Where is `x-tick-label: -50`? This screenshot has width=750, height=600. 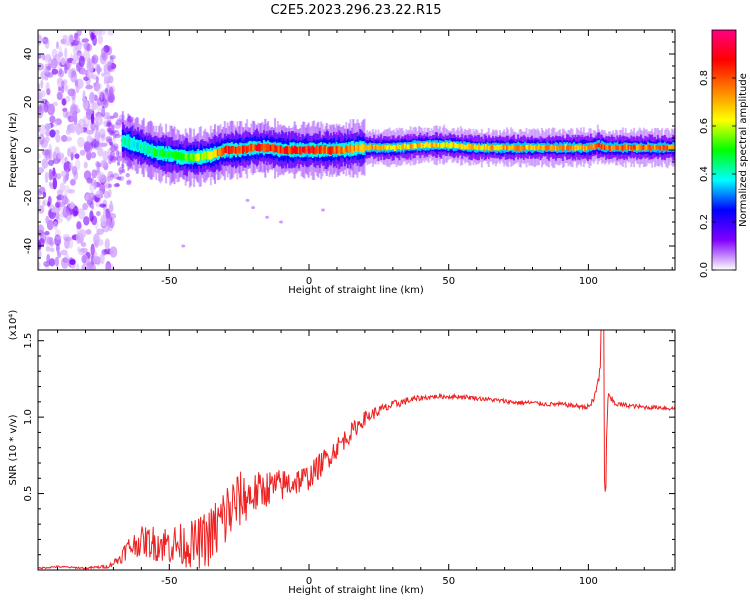 x-tick-label: -50 is located at coordinates (169, 581).